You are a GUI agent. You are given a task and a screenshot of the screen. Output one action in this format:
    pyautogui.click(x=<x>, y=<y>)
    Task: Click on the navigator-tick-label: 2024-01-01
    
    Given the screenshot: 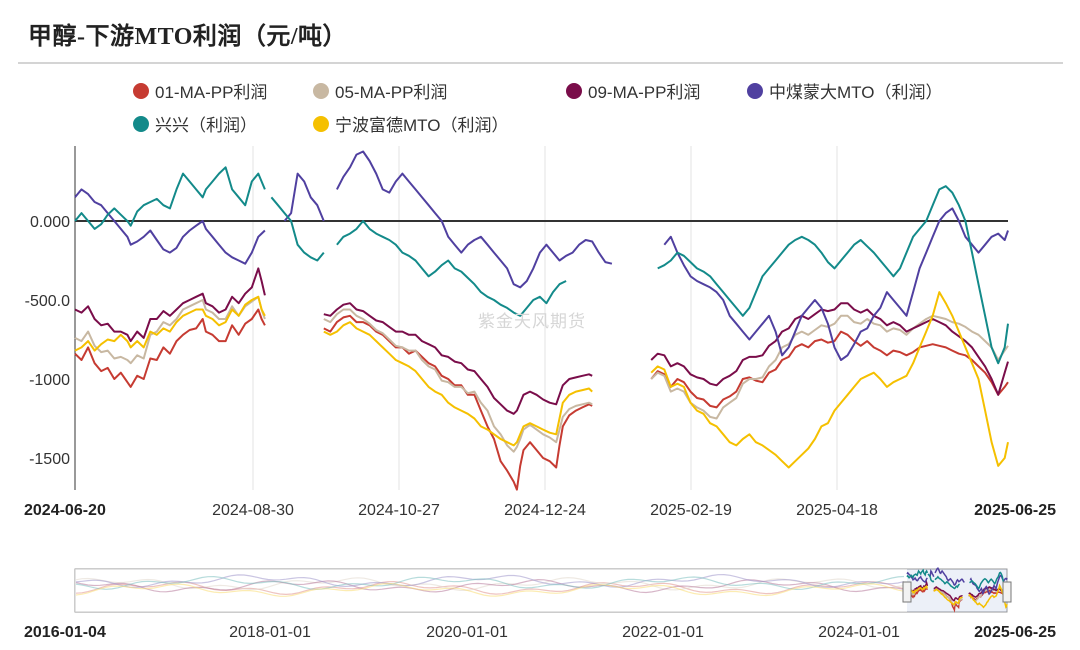 What is the action you would take?
    pyautogui.click(x=859, y=632)
    